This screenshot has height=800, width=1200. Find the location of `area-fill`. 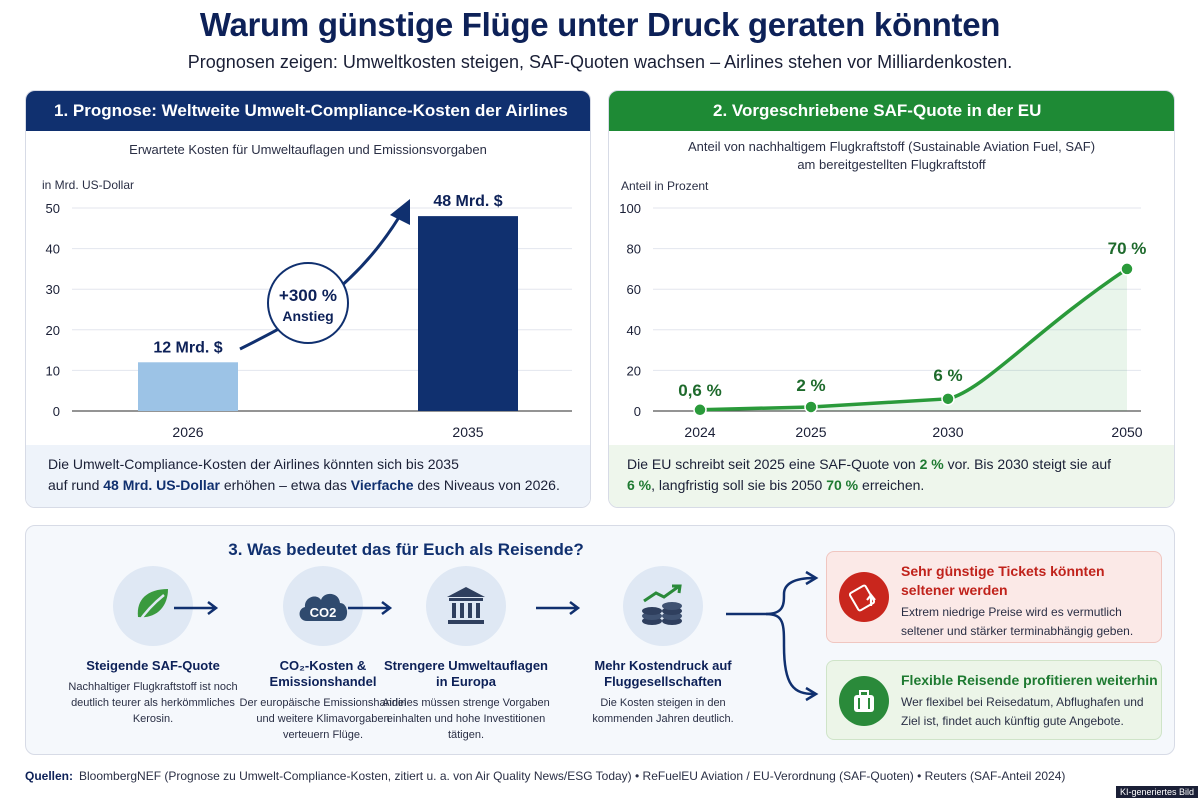

area-fill is located at coordinates (913, 339).